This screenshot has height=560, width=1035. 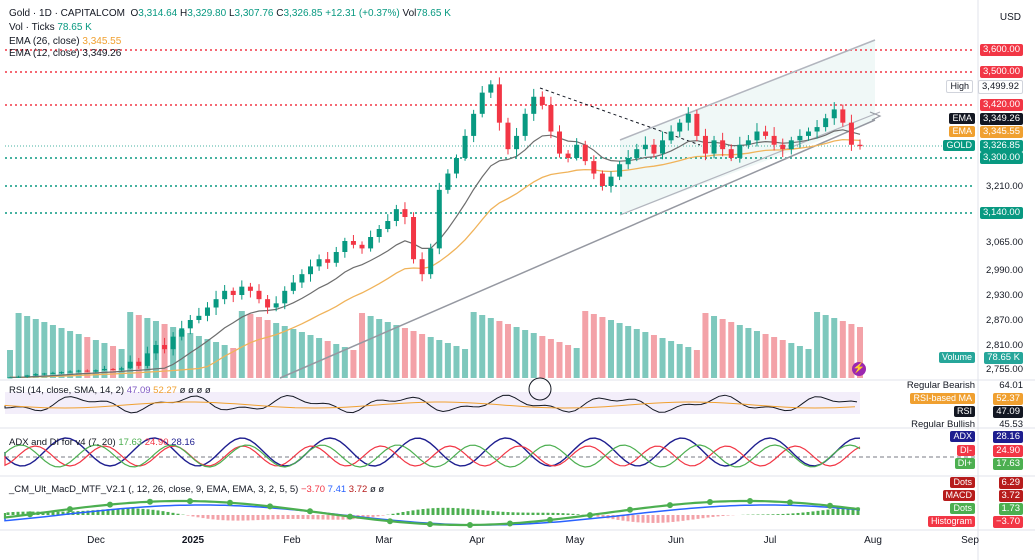 What do you see at coordinates (1004, 369) in the screenshot?
I see `tick-2755: 2,755.00` at bounding box center [1004, 369].